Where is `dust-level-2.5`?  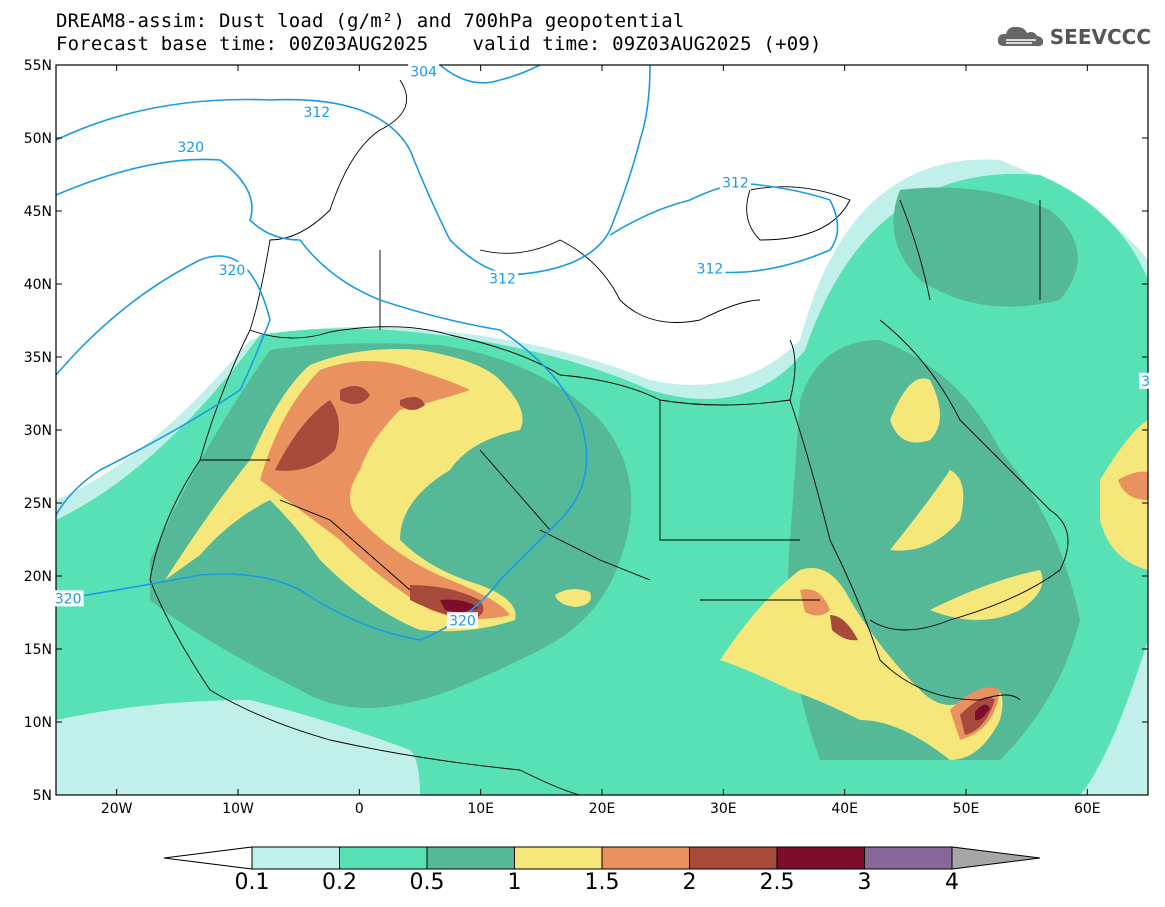
dust-level-2.5 is located at coordinates (459, 606).